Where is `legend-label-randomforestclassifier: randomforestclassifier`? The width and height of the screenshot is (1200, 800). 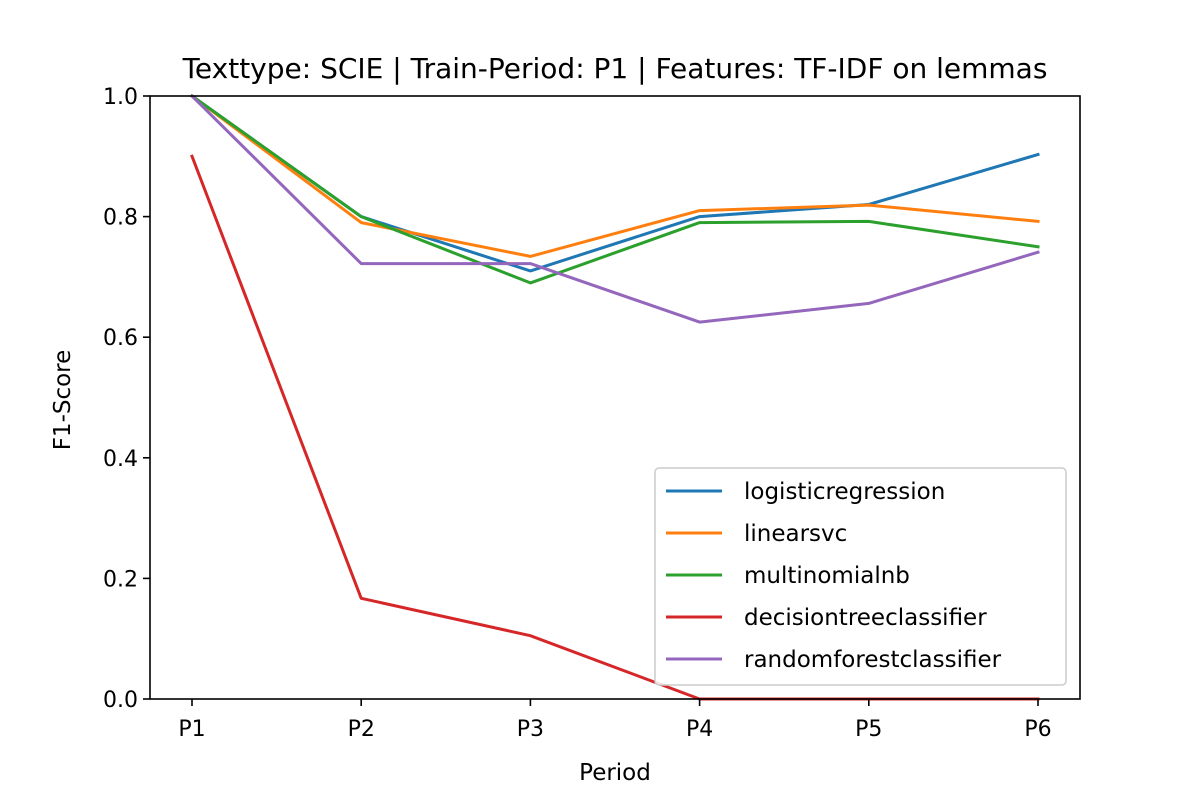 legend-label-randomforestclassifier: randomforestclassifier is located at coordinates (873, 660).